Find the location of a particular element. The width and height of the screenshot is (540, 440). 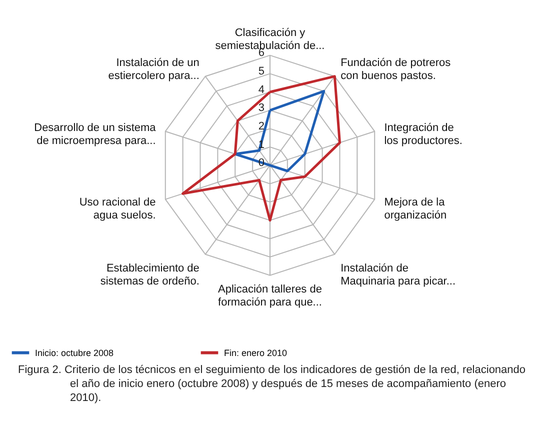

legend-label: Inicio: octubre 2008 is located at coordinates (74, 353).